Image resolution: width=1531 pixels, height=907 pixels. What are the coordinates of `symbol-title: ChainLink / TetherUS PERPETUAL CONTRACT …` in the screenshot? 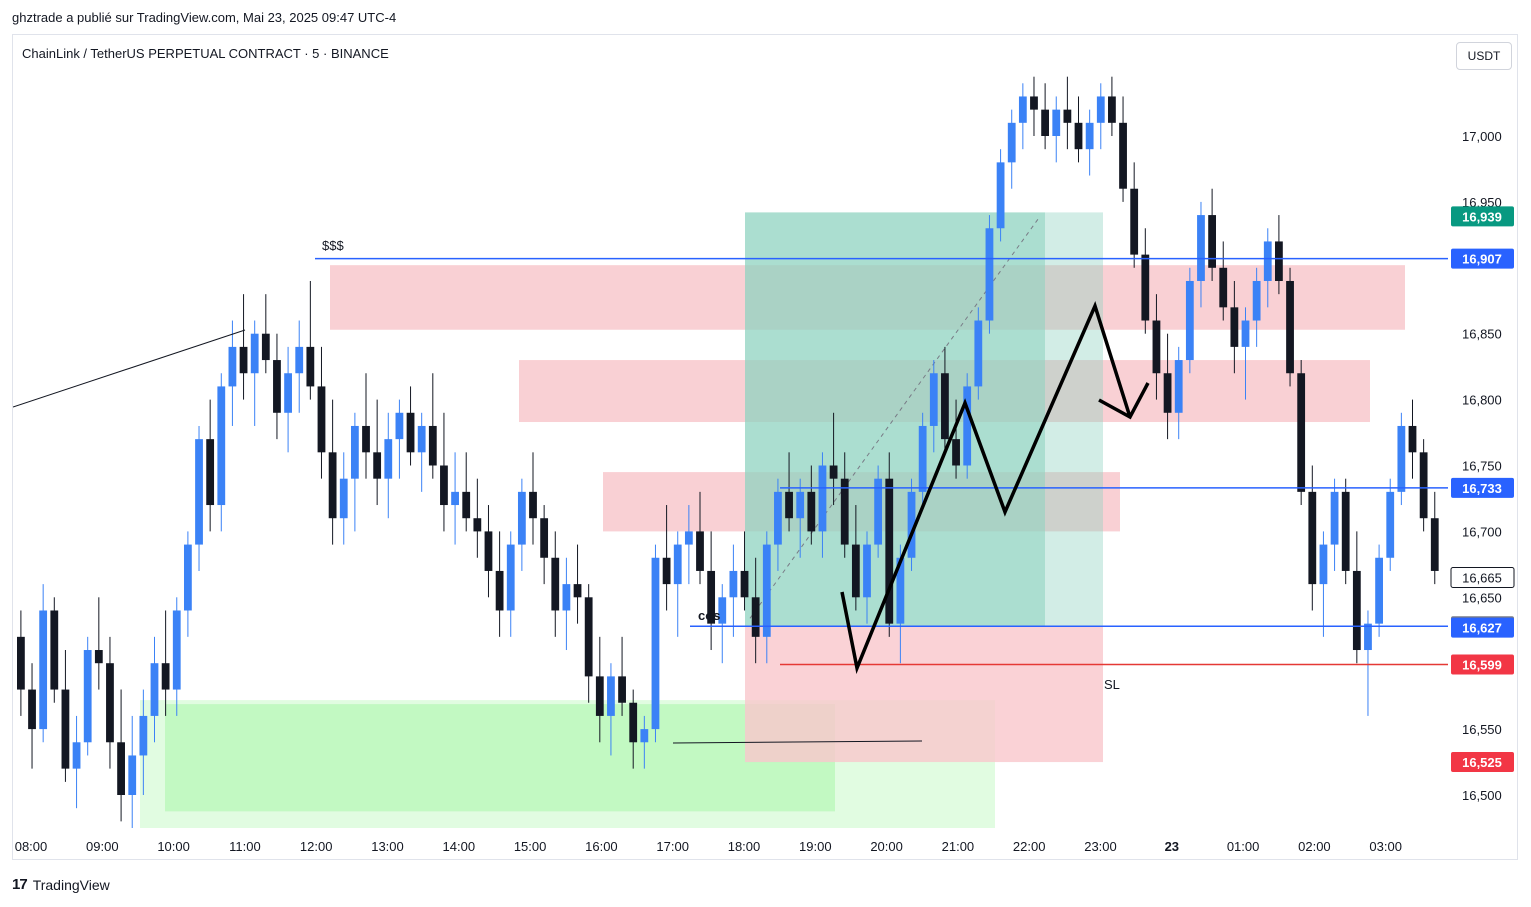 It's located at (205, 53).